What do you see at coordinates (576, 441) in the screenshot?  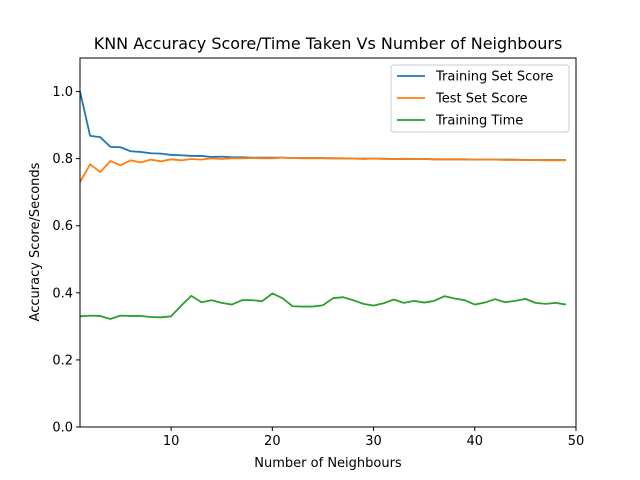 I see `x-tick-label: 50` at bounding box center [576, 441].